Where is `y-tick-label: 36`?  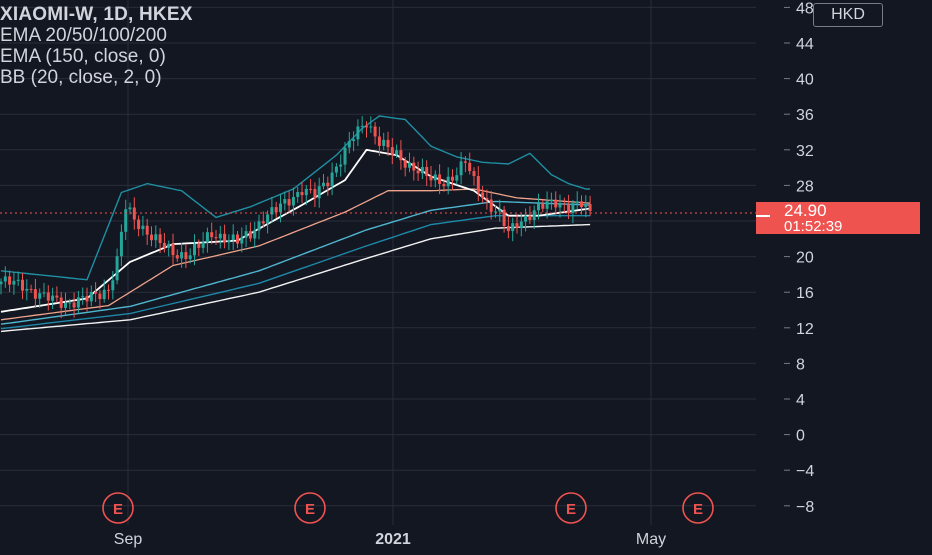 y-tick-label: 36 is located at coordinates (805, 115).